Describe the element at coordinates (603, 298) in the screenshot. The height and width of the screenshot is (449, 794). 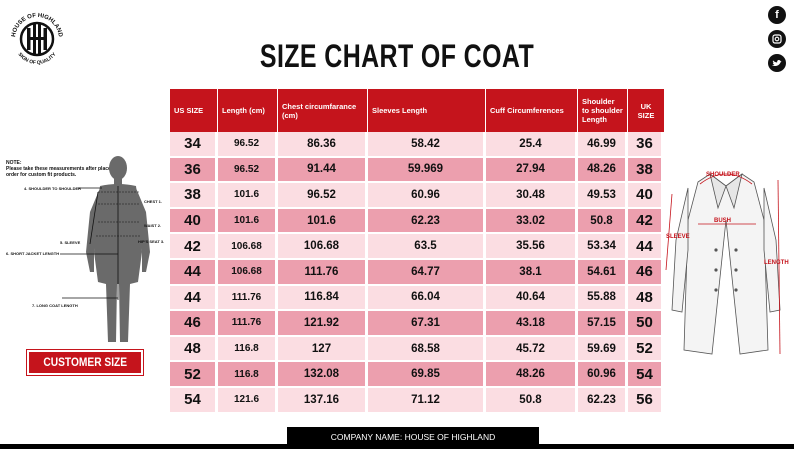
I see `table-cell: 55.88` at that location.